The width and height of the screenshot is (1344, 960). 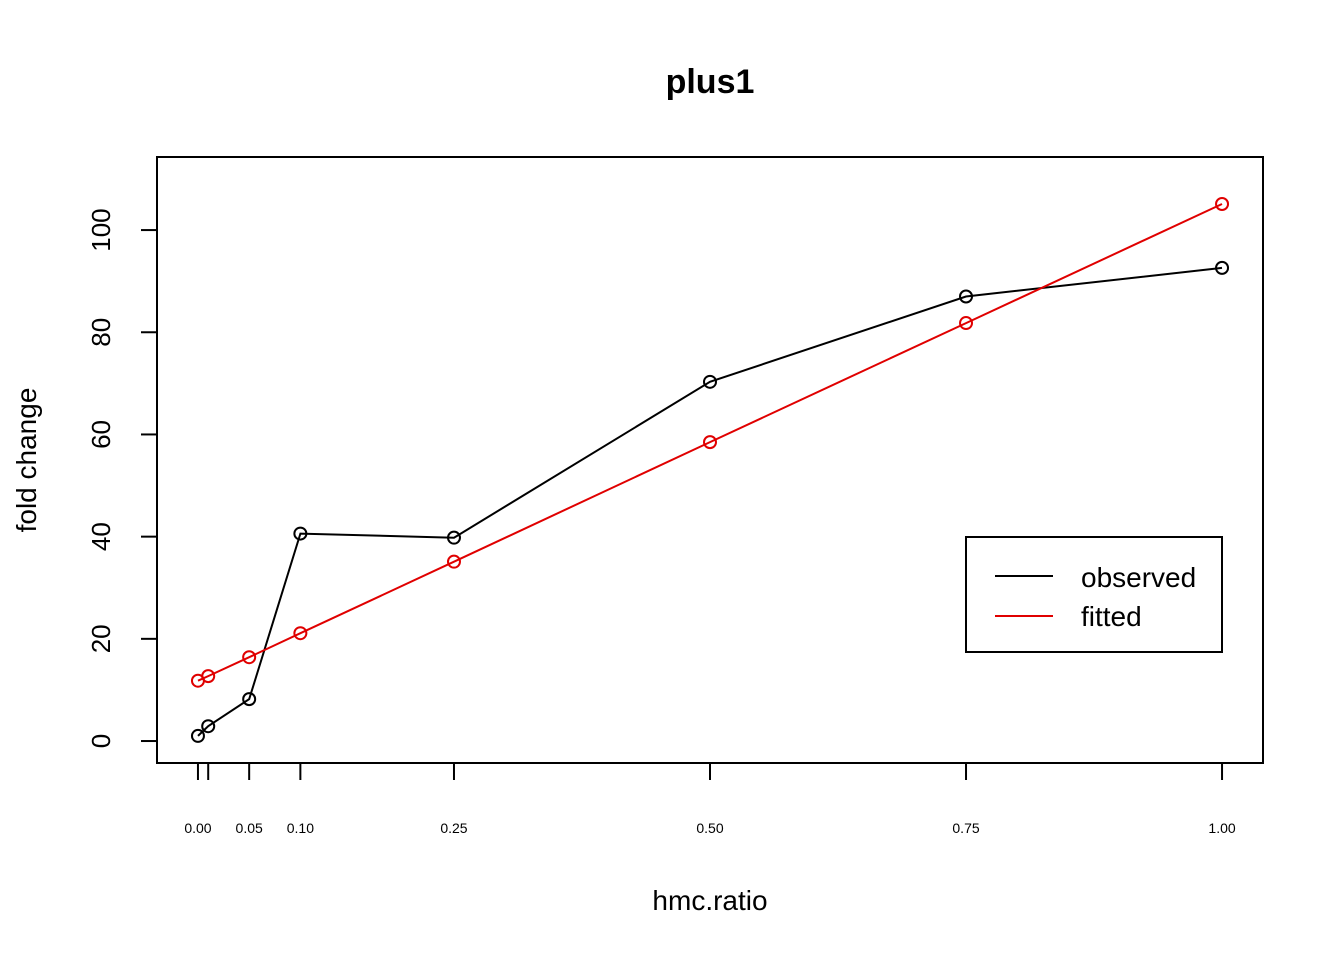 I want to click on x-tick-label: 0.50, so click(x=709, y=828).